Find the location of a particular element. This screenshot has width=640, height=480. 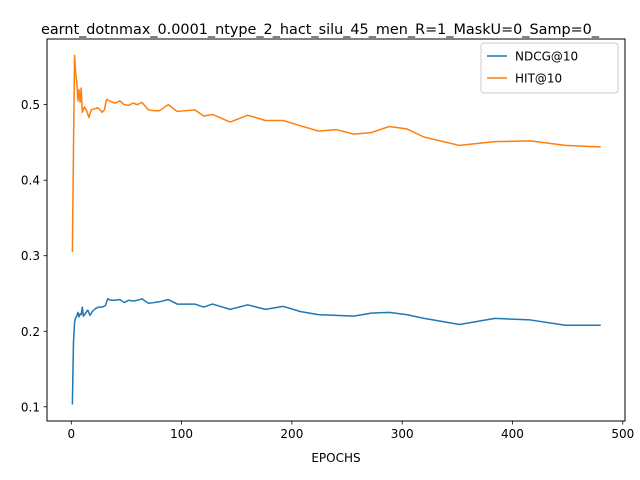

x-tick-label: 400 is located at coordinates (512, 434).